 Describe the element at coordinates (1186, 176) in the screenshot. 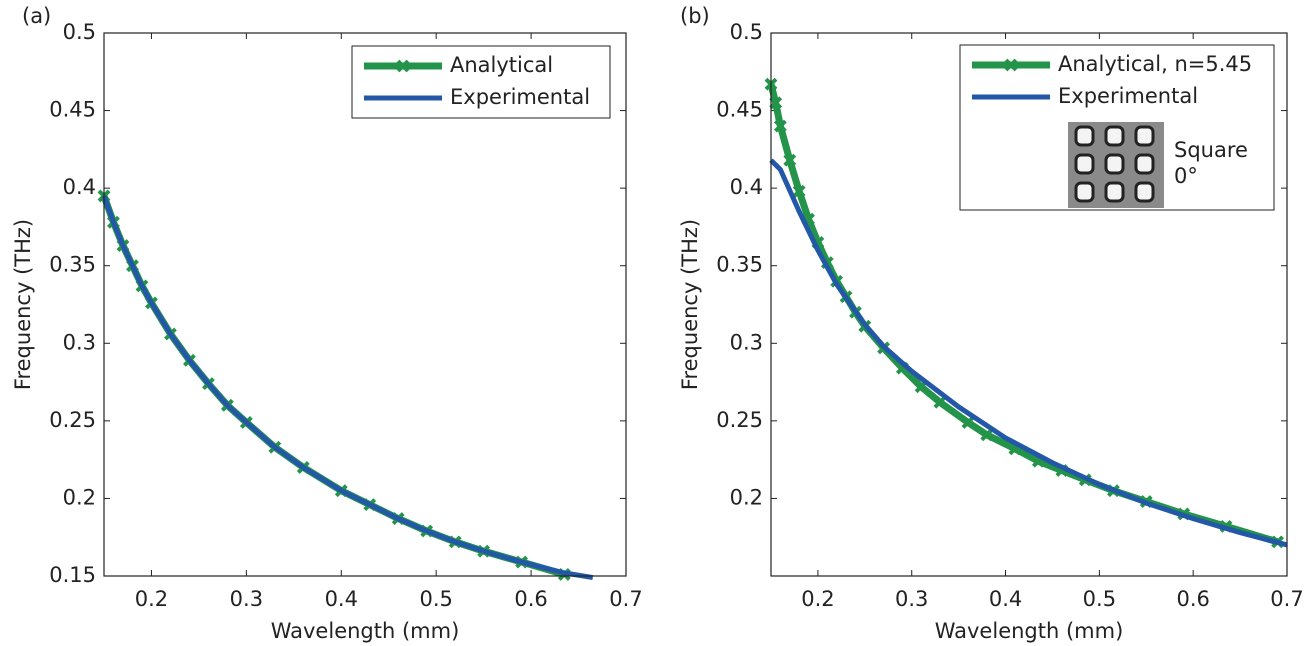

I see `inset-label: 0°` at that location.